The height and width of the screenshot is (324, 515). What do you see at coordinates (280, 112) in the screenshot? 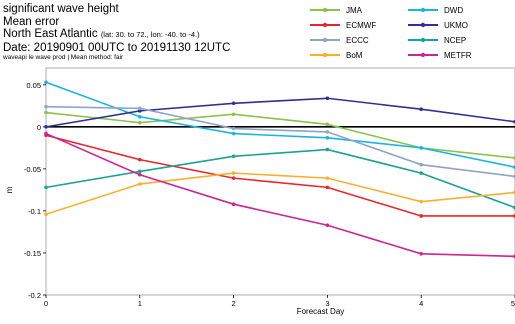
I see `series-line-ukmo` at bounding box center [280, 112].